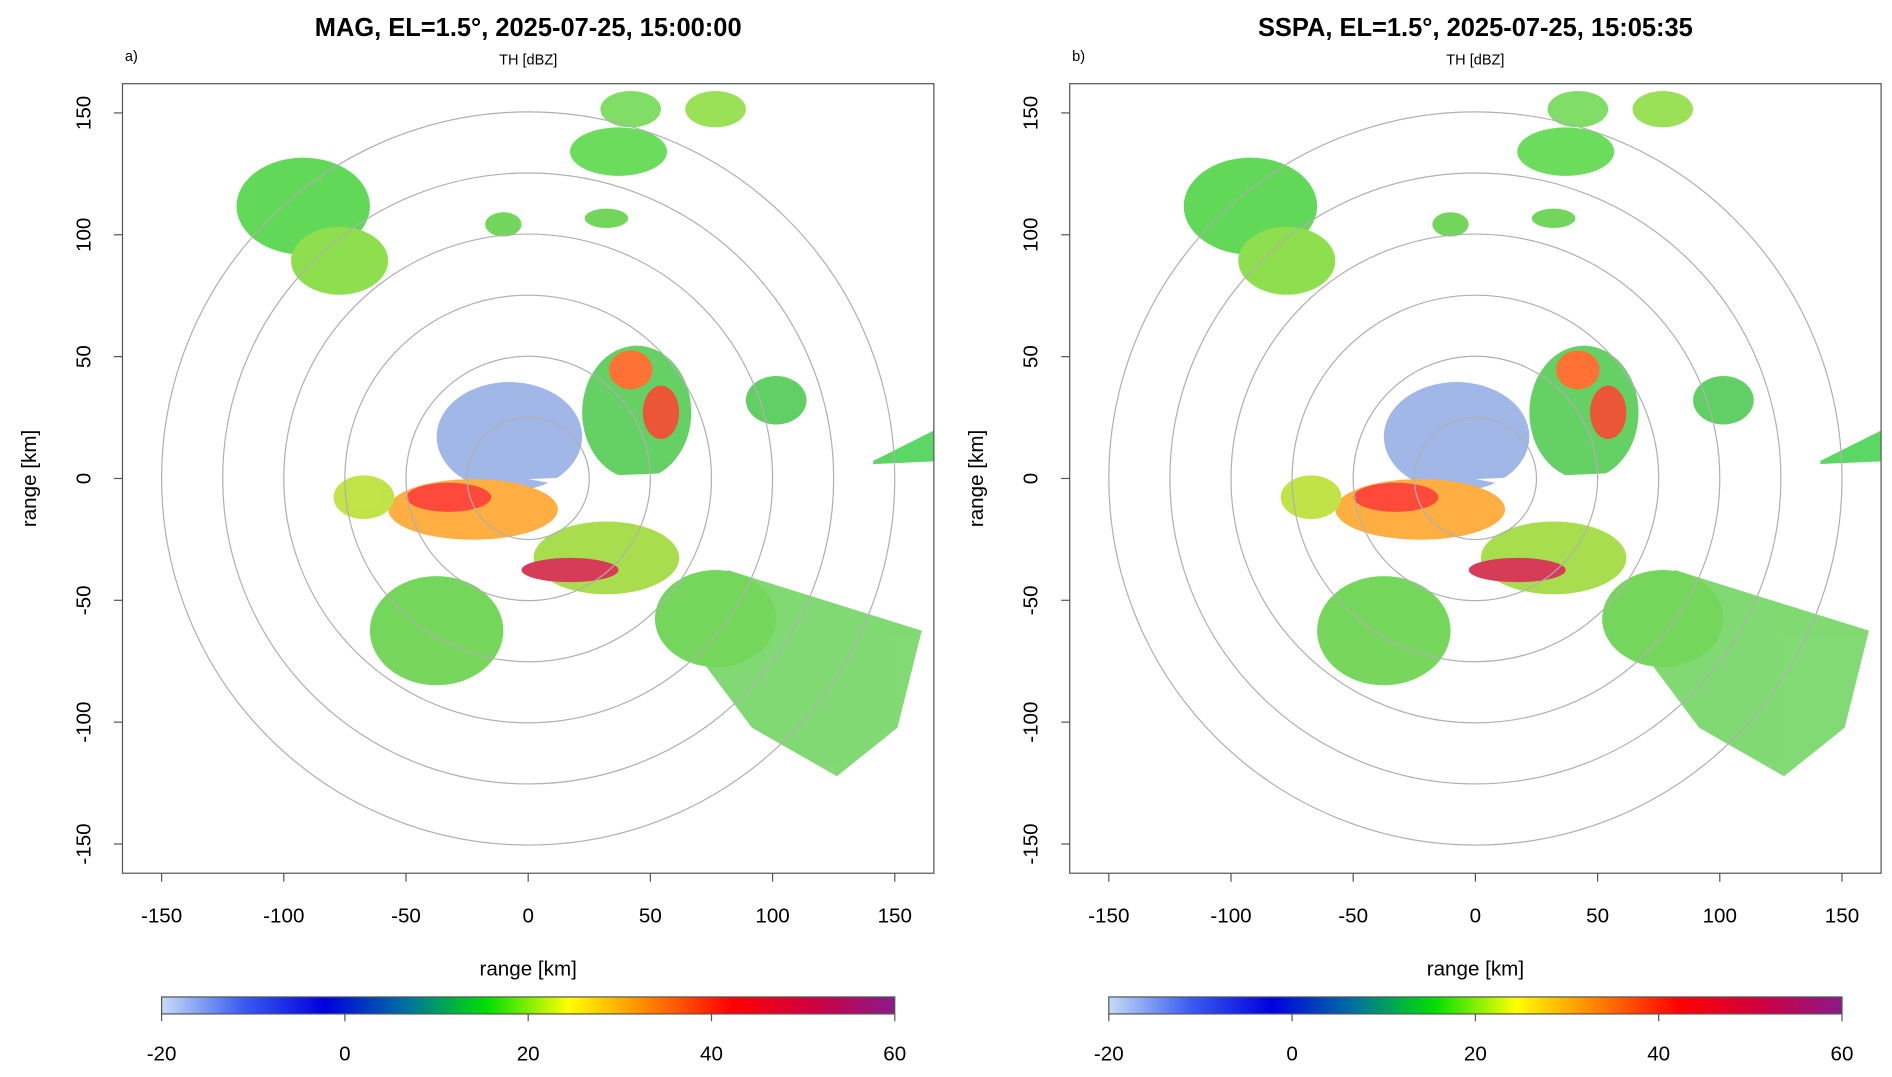 The image size is (1892, 1077). What do you see at coordinates (1078, 57) in the screenshot?
I see `panel-label: b)` at bounding box center [1078, 57].